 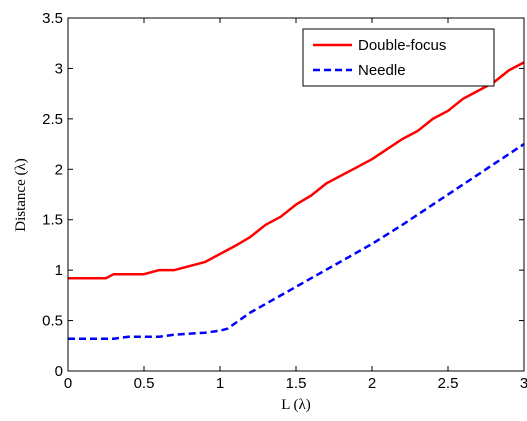 I want to click on legend-box, so click(x=398, y=57).